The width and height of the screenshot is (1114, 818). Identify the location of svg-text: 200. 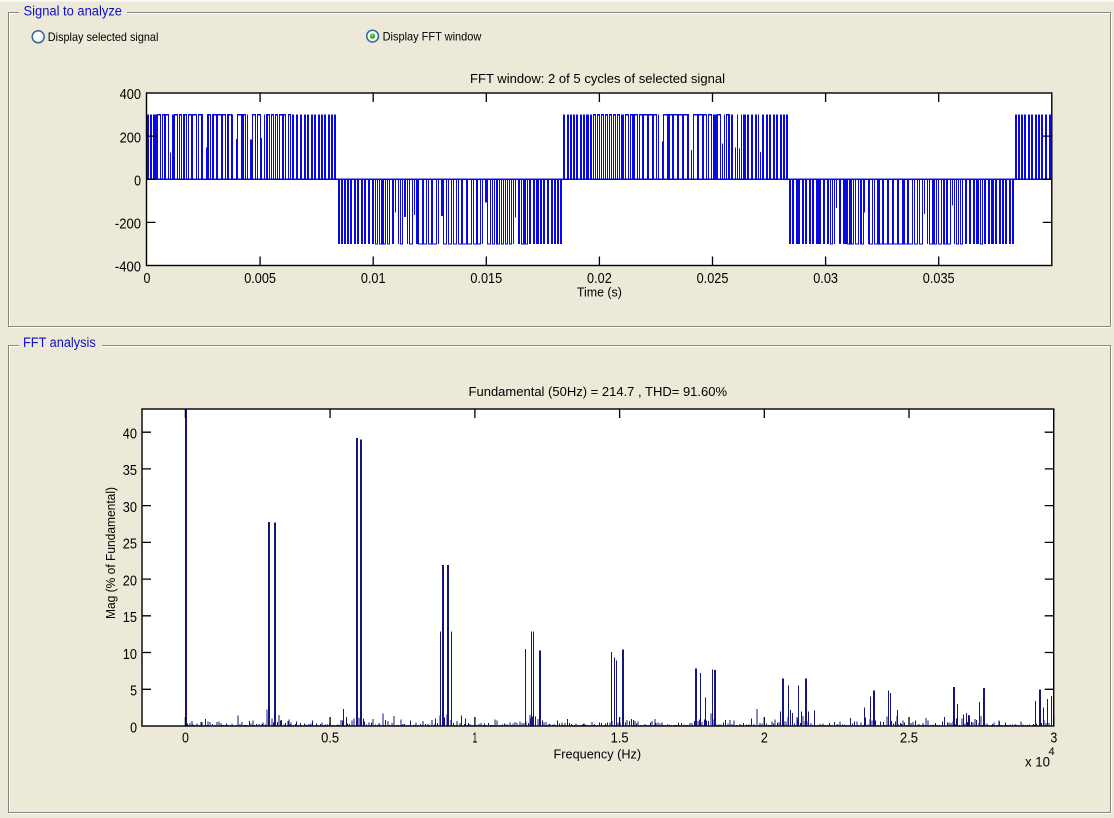
(130, 138).